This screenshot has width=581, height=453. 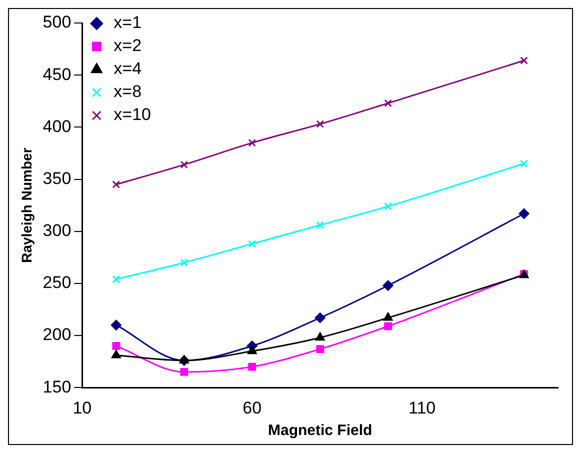 I want to click on legend-label: x=2, so click(x=128, y=46).